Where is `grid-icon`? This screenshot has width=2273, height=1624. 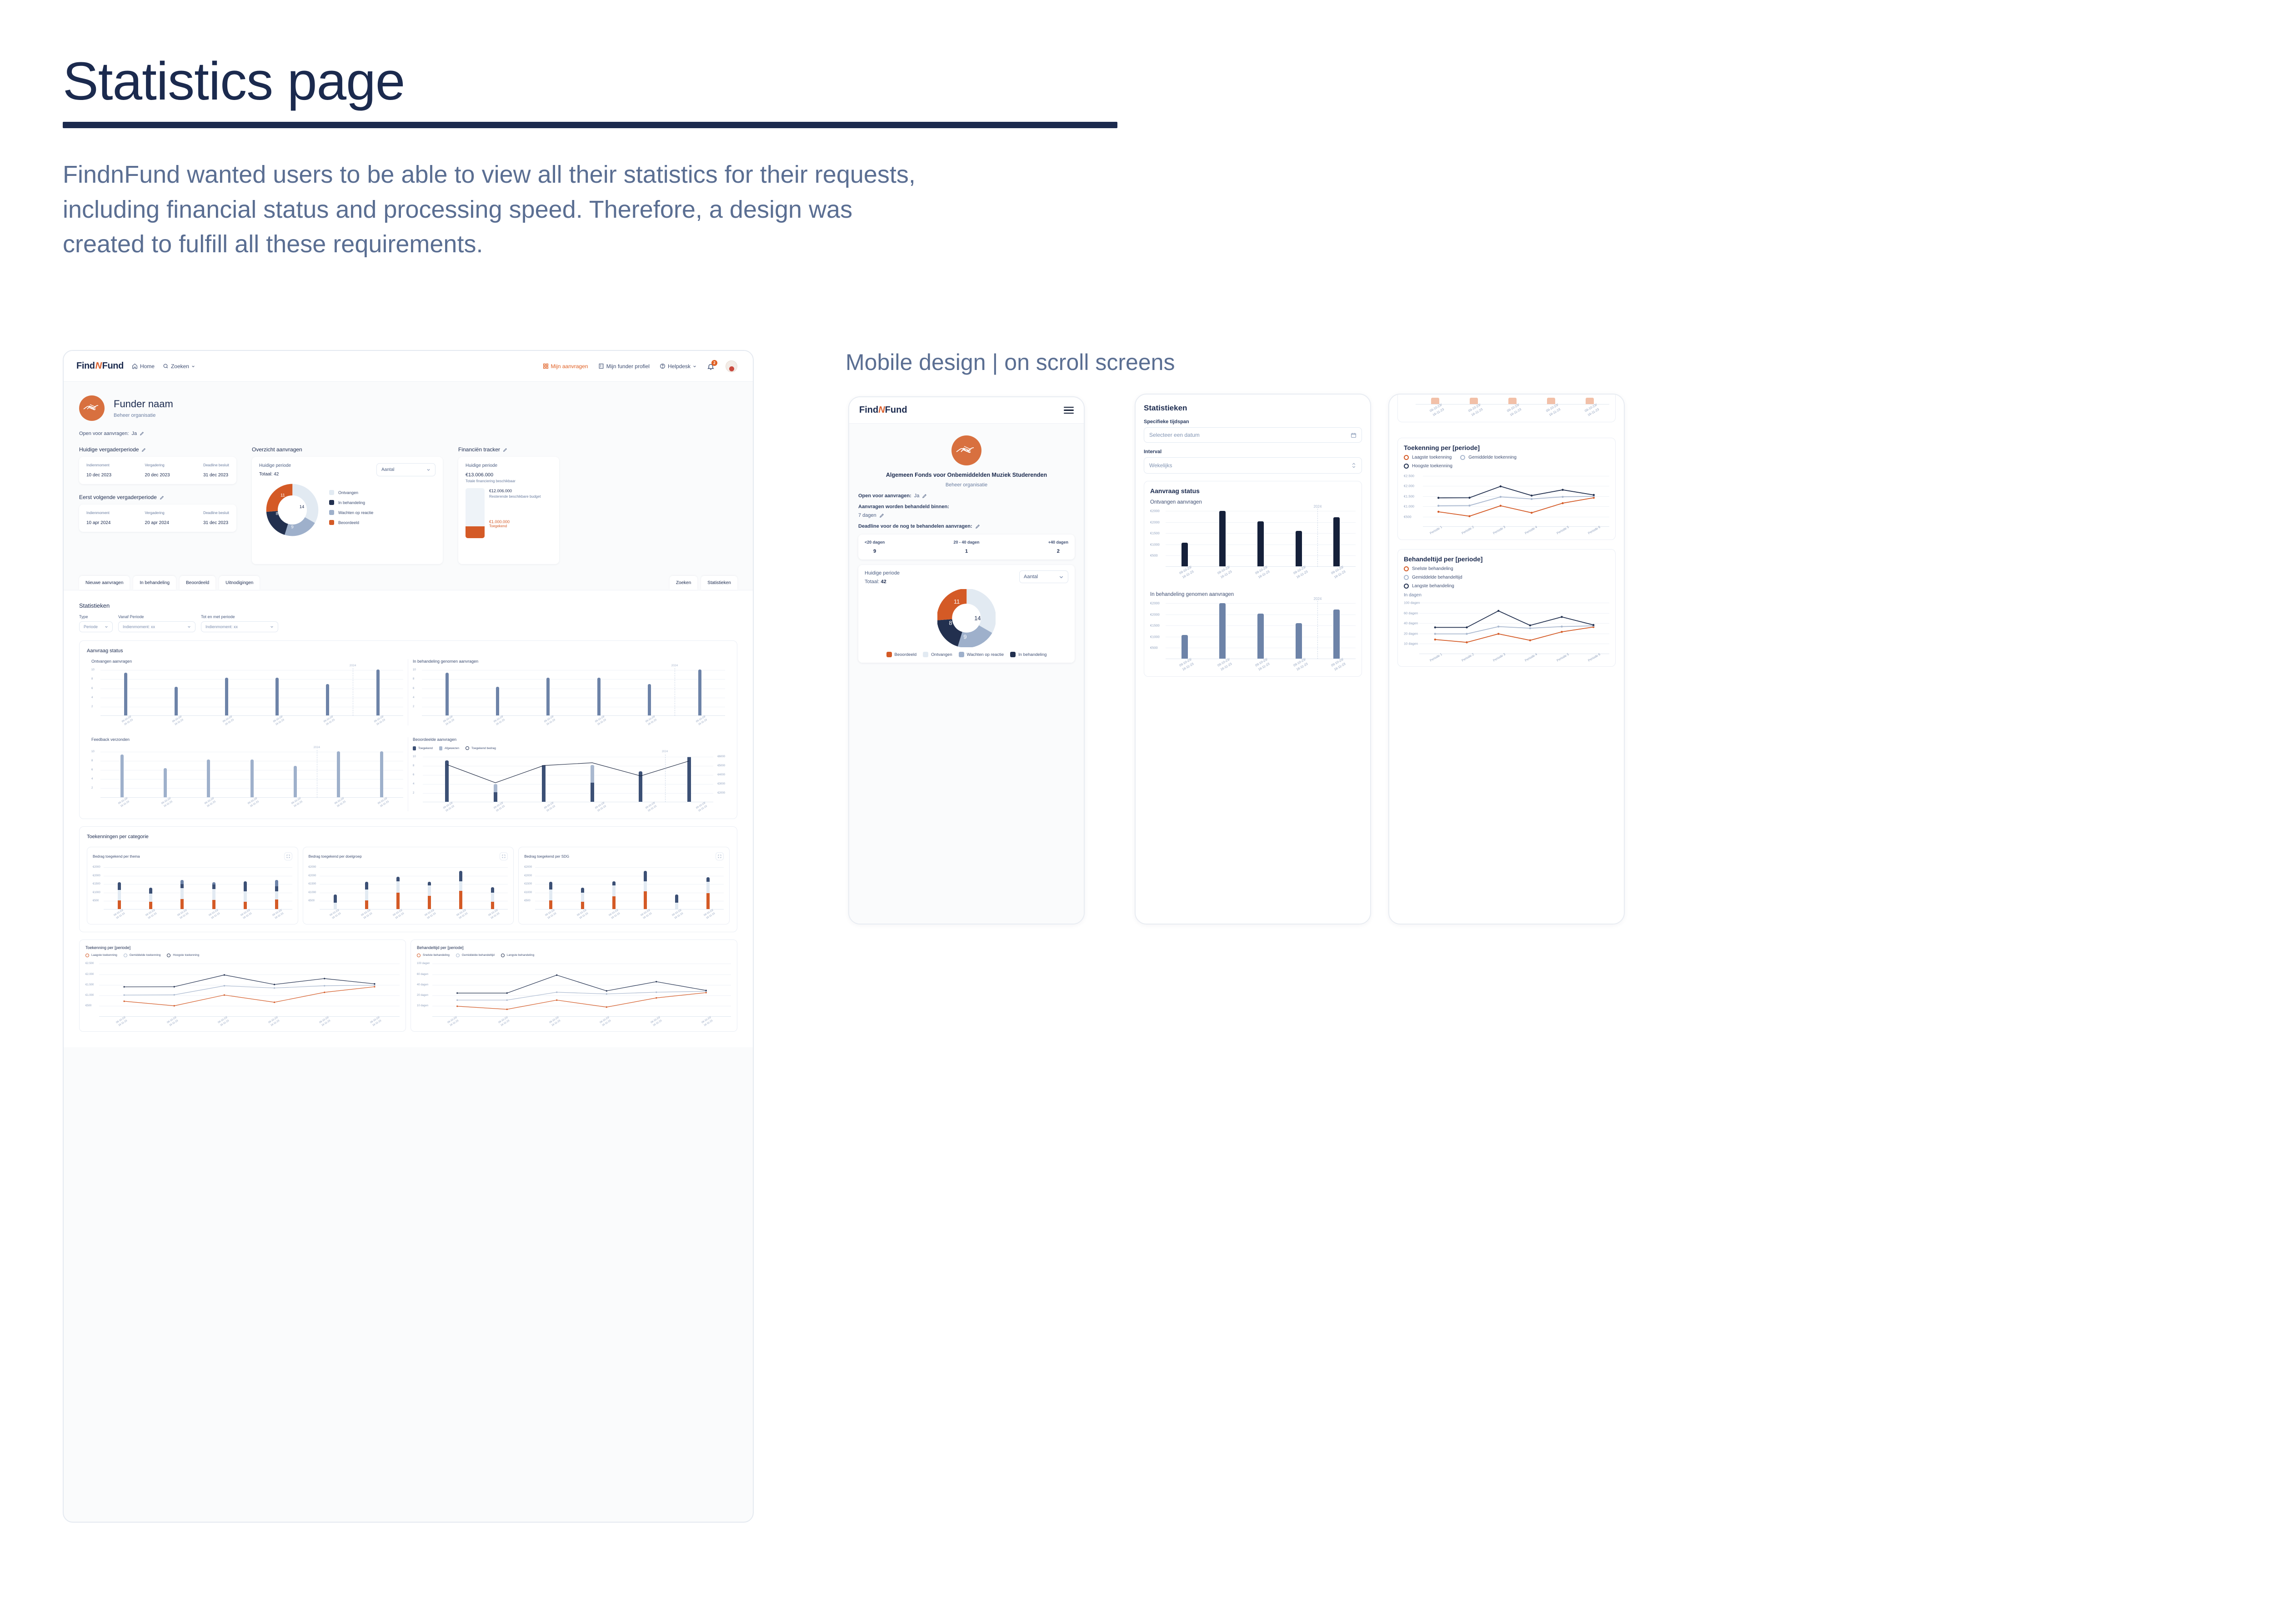
grid-icon is located at coordinates (546, 366).